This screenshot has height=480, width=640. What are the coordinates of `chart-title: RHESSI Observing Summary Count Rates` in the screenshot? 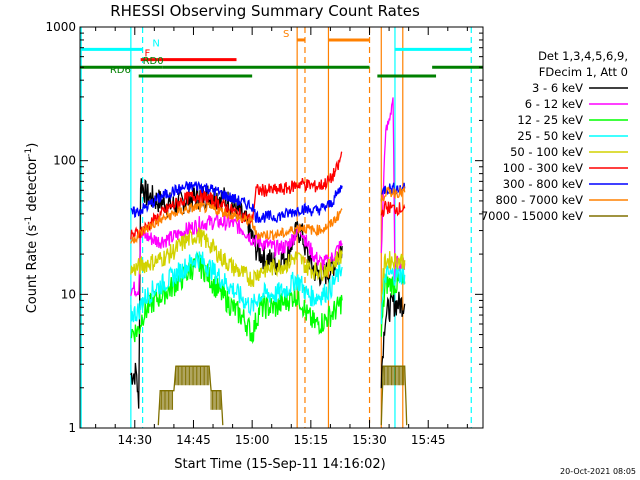 It's located at (265, 11).